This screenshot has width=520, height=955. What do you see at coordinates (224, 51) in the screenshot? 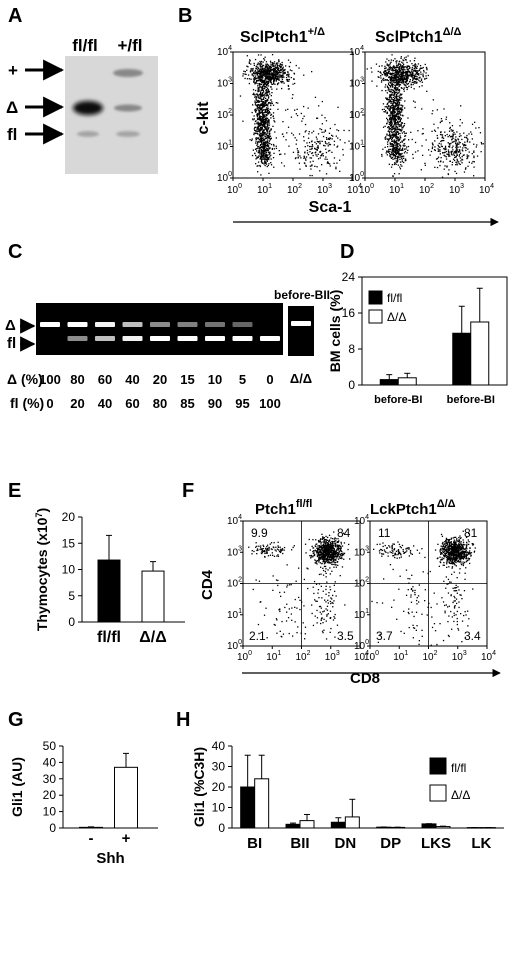
I see `y-tick-label: 104` at bounding box center [224, 51].